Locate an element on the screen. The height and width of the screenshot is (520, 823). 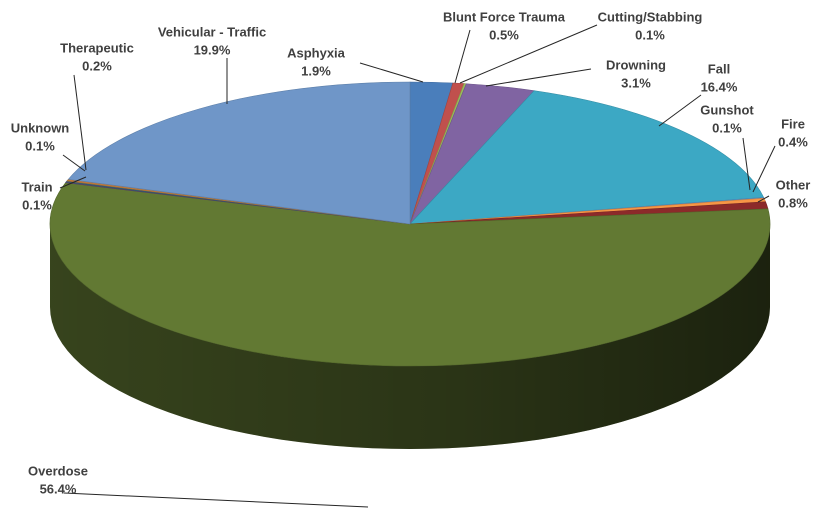
slice-label-cutting-stabbing: Cutting/Stabbing is located at coordinates (650, 17).